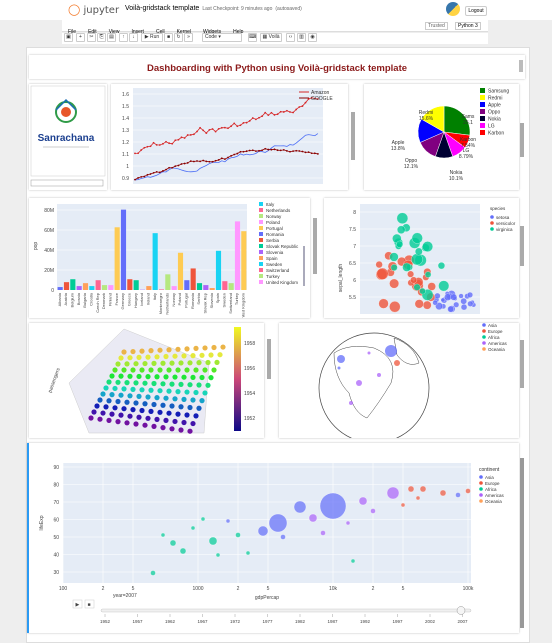  I want to click on move-up-icon: ↑, so click(123, 37).